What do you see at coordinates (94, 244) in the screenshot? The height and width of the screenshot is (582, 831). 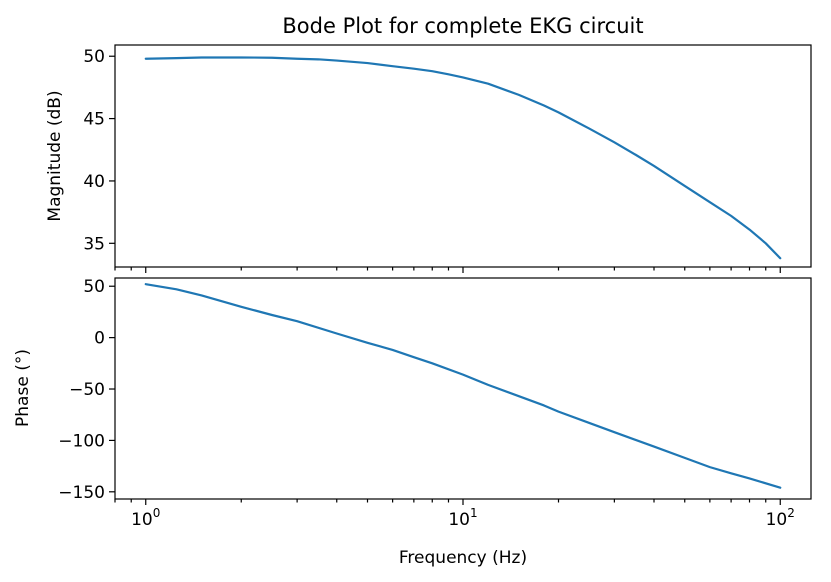 I see `magnitude-y-tick-label: 35` at bounding box center [94, 244].